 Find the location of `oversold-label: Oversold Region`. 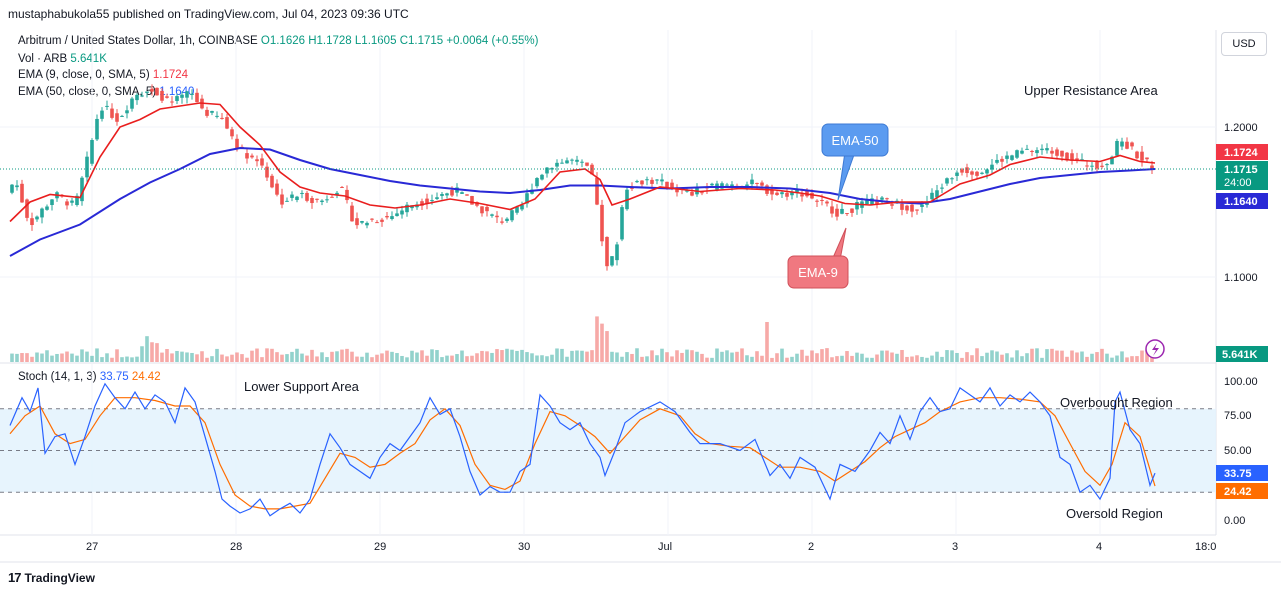

oversold-label: Oversold Region is located at coordinates (1114, 513).